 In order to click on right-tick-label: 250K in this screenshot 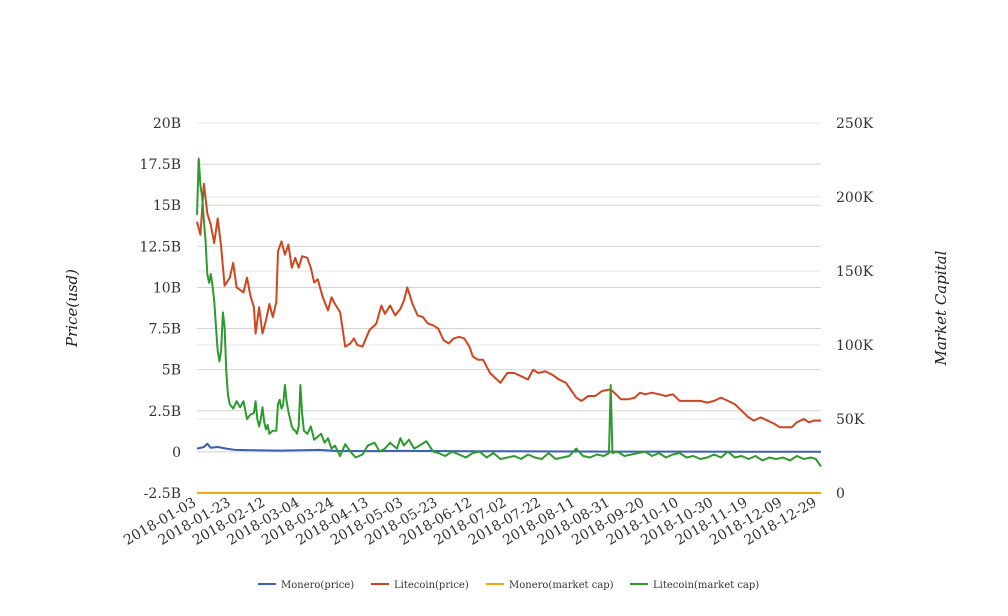, I will do `click(855, 124)`.